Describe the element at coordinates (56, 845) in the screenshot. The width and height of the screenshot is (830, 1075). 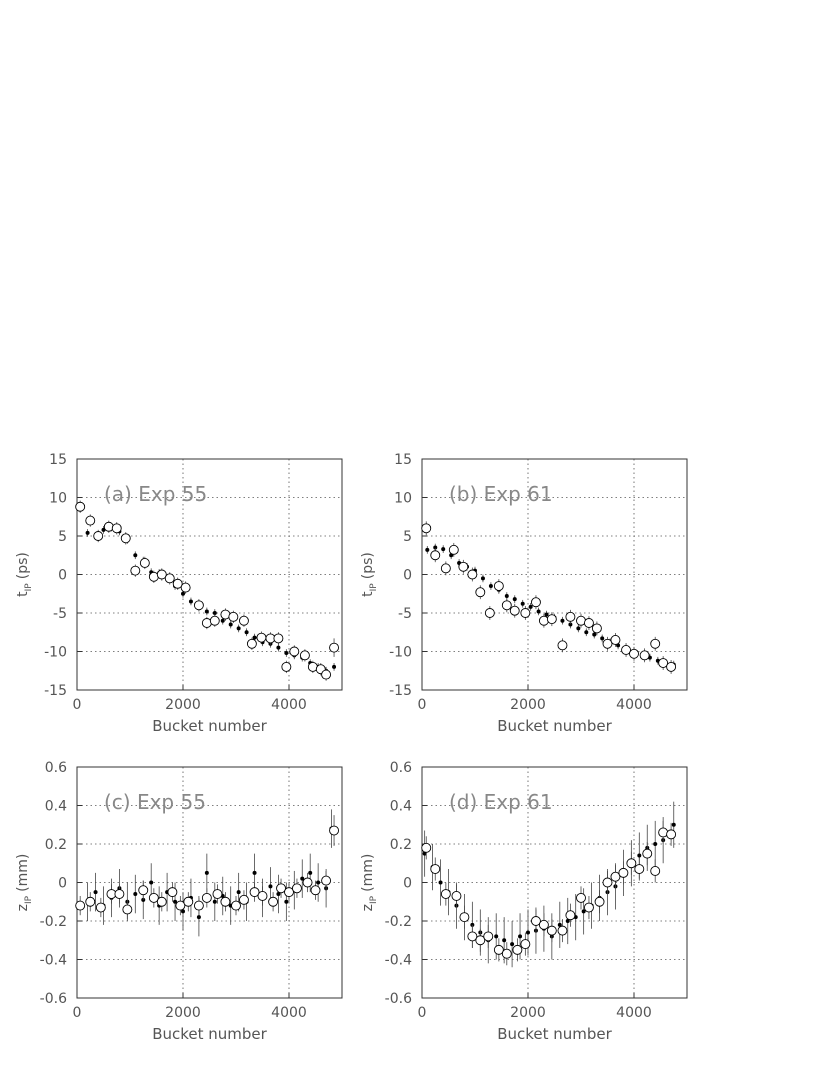
I see `y-tick-label: 0.2` at that location.